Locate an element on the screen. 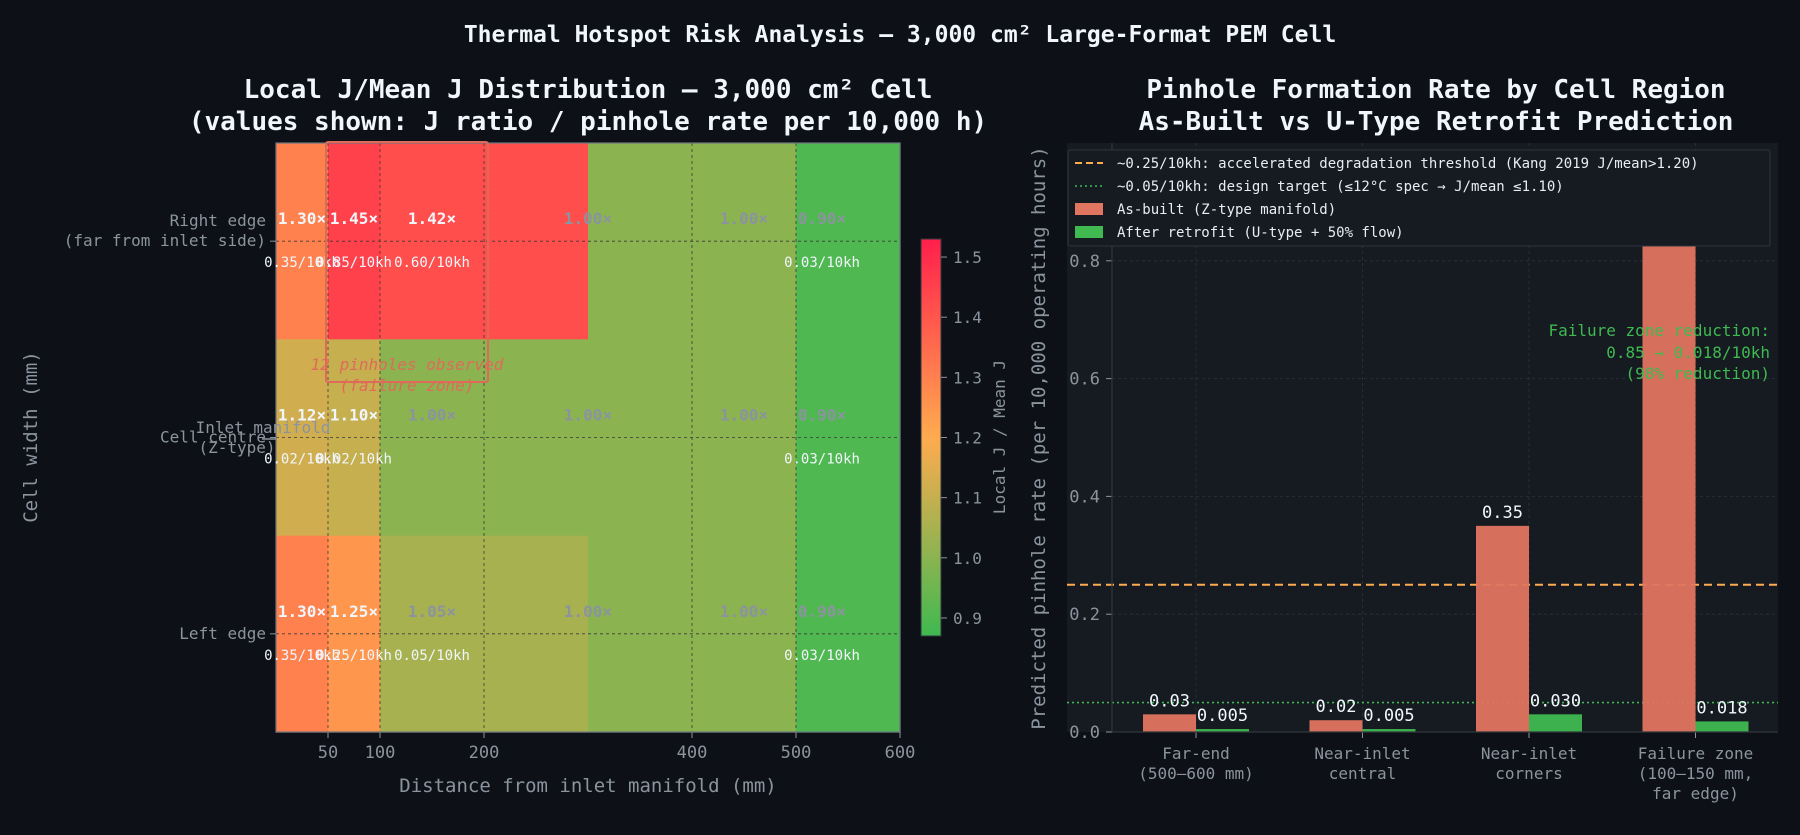 The image size is (1800, 835). heatmap-ratio-label: 0.90× is located at coordinates (822, 611).